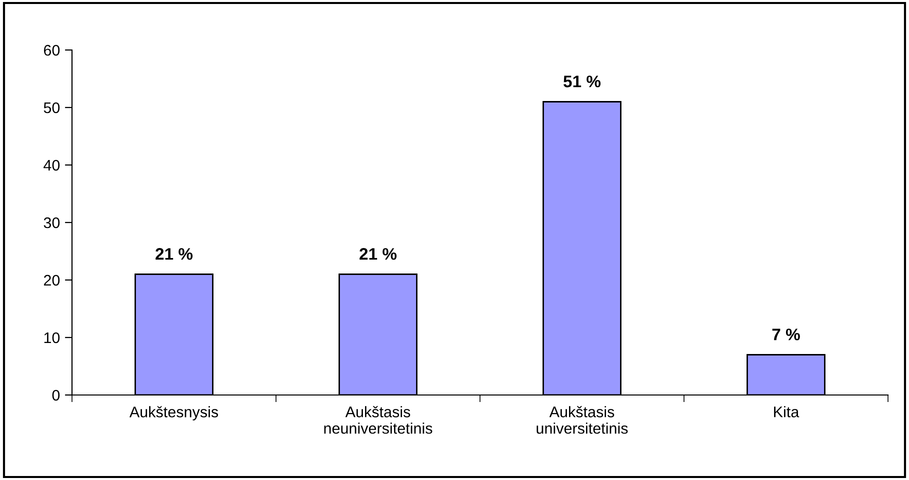 Image resolution: width=909 pixels, height=480 pixels. What do you see at coordinates (52, 280) in the screenshot?
I see `y-tick-label: 20` at bounding box center [52, 280].